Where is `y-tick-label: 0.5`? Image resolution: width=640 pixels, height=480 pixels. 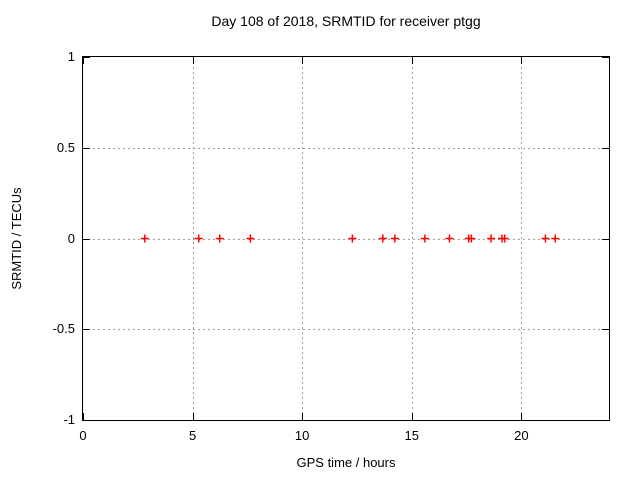 y-tick-label: 0.5 is located at coordinates (65, 147).